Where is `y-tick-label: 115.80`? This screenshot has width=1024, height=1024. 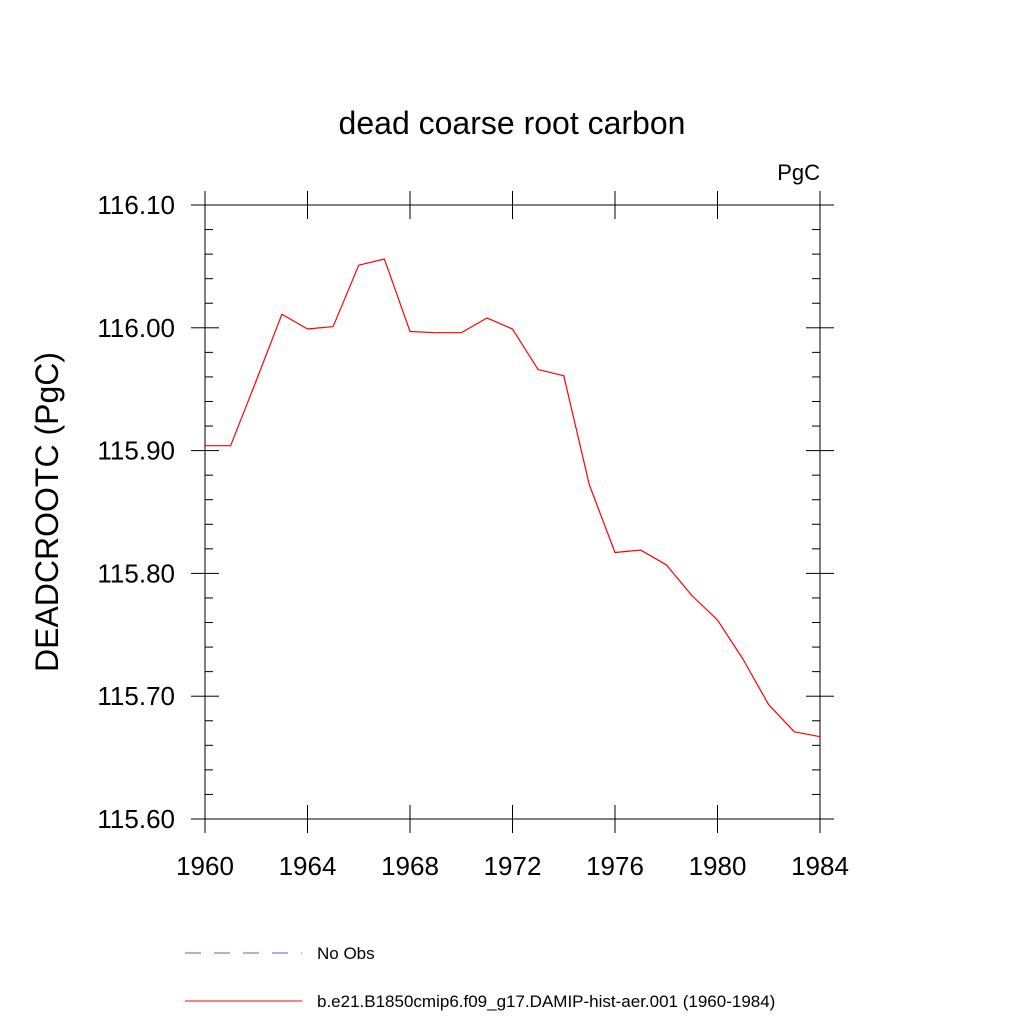 y-tick-label: 115.80 is located at coordinates (136, 573).